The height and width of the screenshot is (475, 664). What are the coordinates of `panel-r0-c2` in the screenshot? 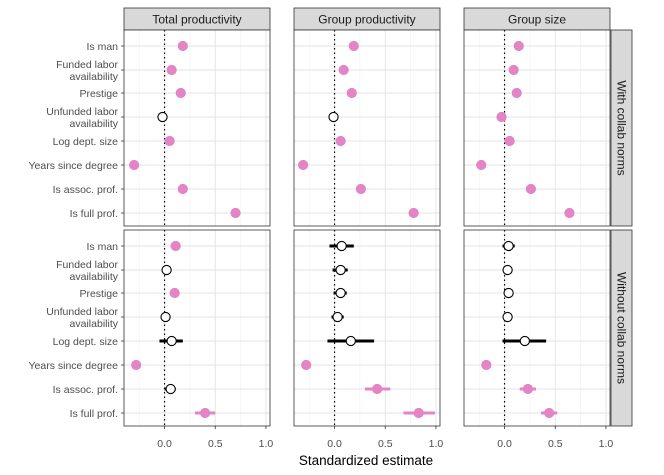 It's located at (537, 128).